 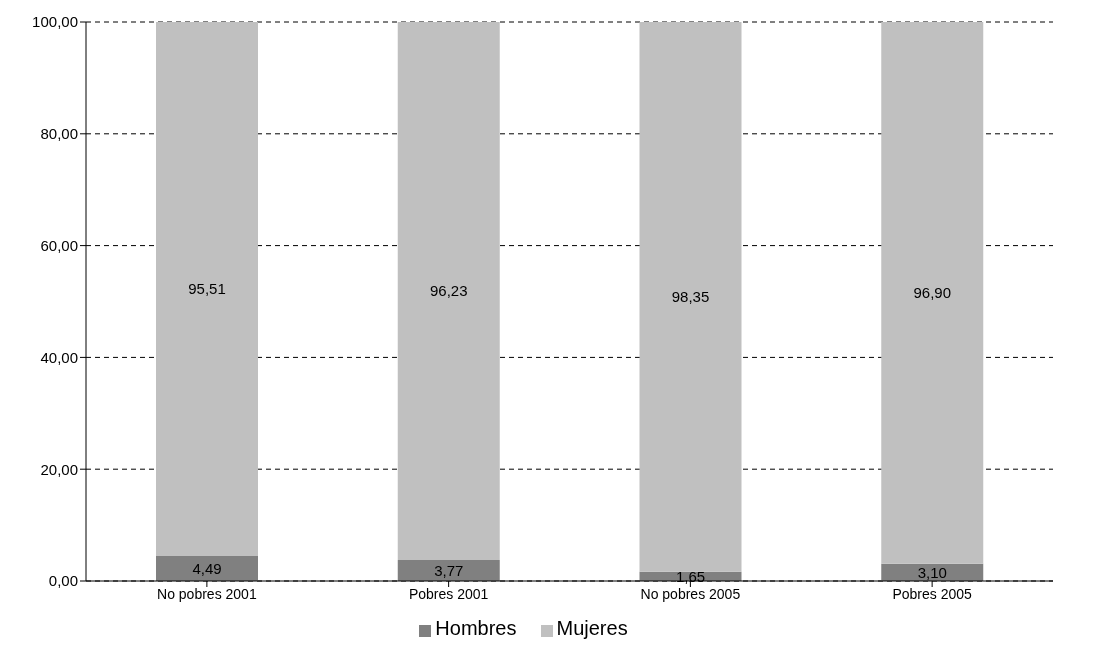 I want to click on data-label: 96,23, so click(x=448, y=291).